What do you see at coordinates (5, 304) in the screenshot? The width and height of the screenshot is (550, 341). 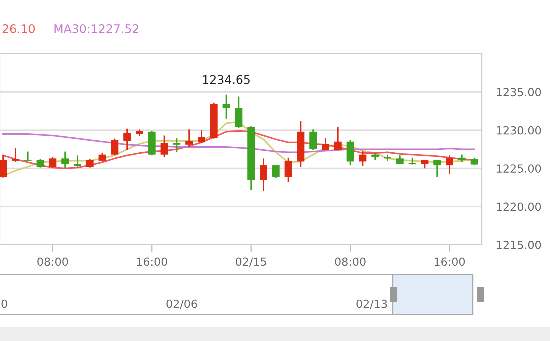 I see `text: 0` at bounding box center [5, 304].